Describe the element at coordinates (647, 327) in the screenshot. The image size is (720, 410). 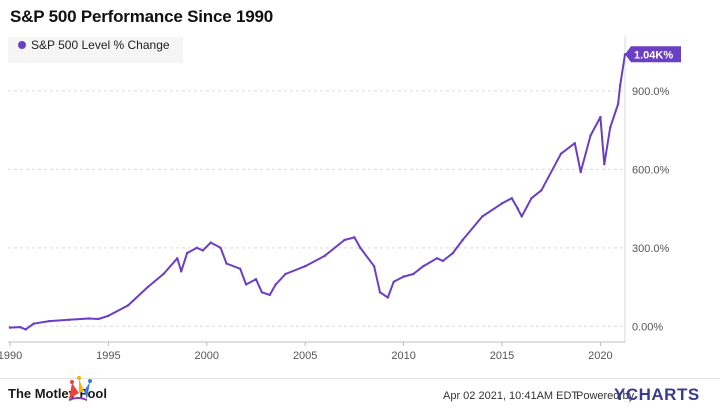
I see `y-tick-label: 0.00%` at that location.